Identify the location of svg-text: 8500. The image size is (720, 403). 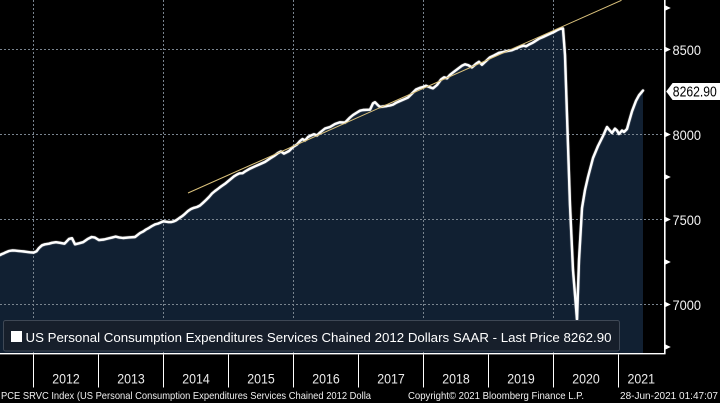
(687, 50).